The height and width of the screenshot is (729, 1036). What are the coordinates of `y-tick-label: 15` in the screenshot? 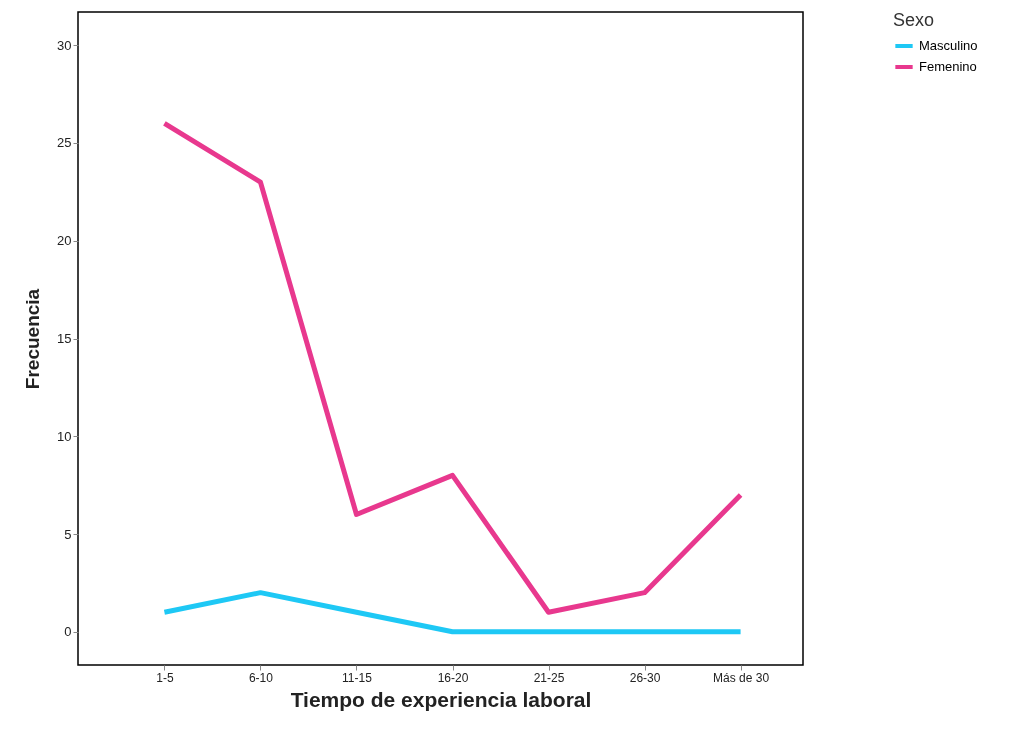 It's located at (64, 338).